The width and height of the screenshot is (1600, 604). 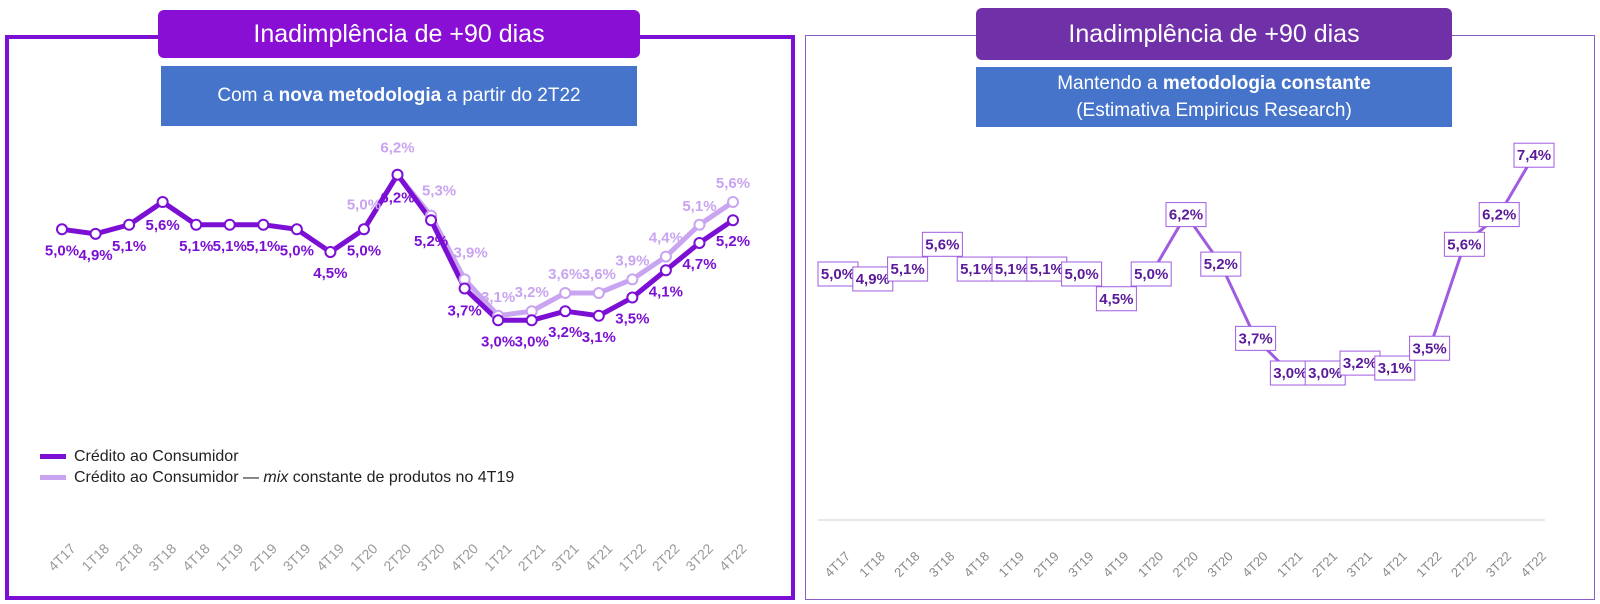 I want to click on dark-data-label: 6,2%, so click(x=397, y=198).